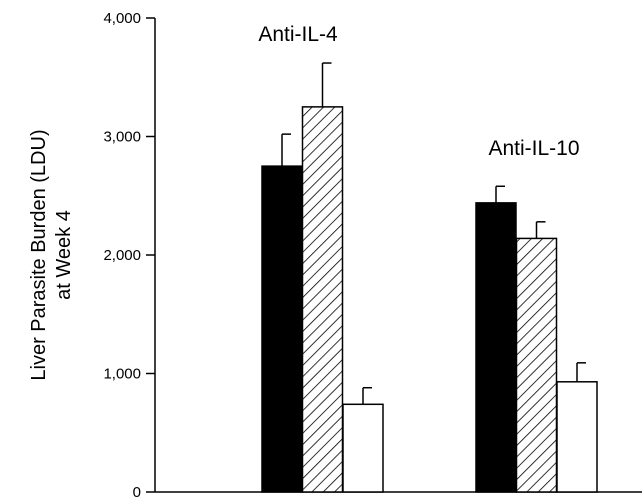 The width and height of the screenshot is (642, 502). I want to click on y-tick-label: 0, so click(137, 492).